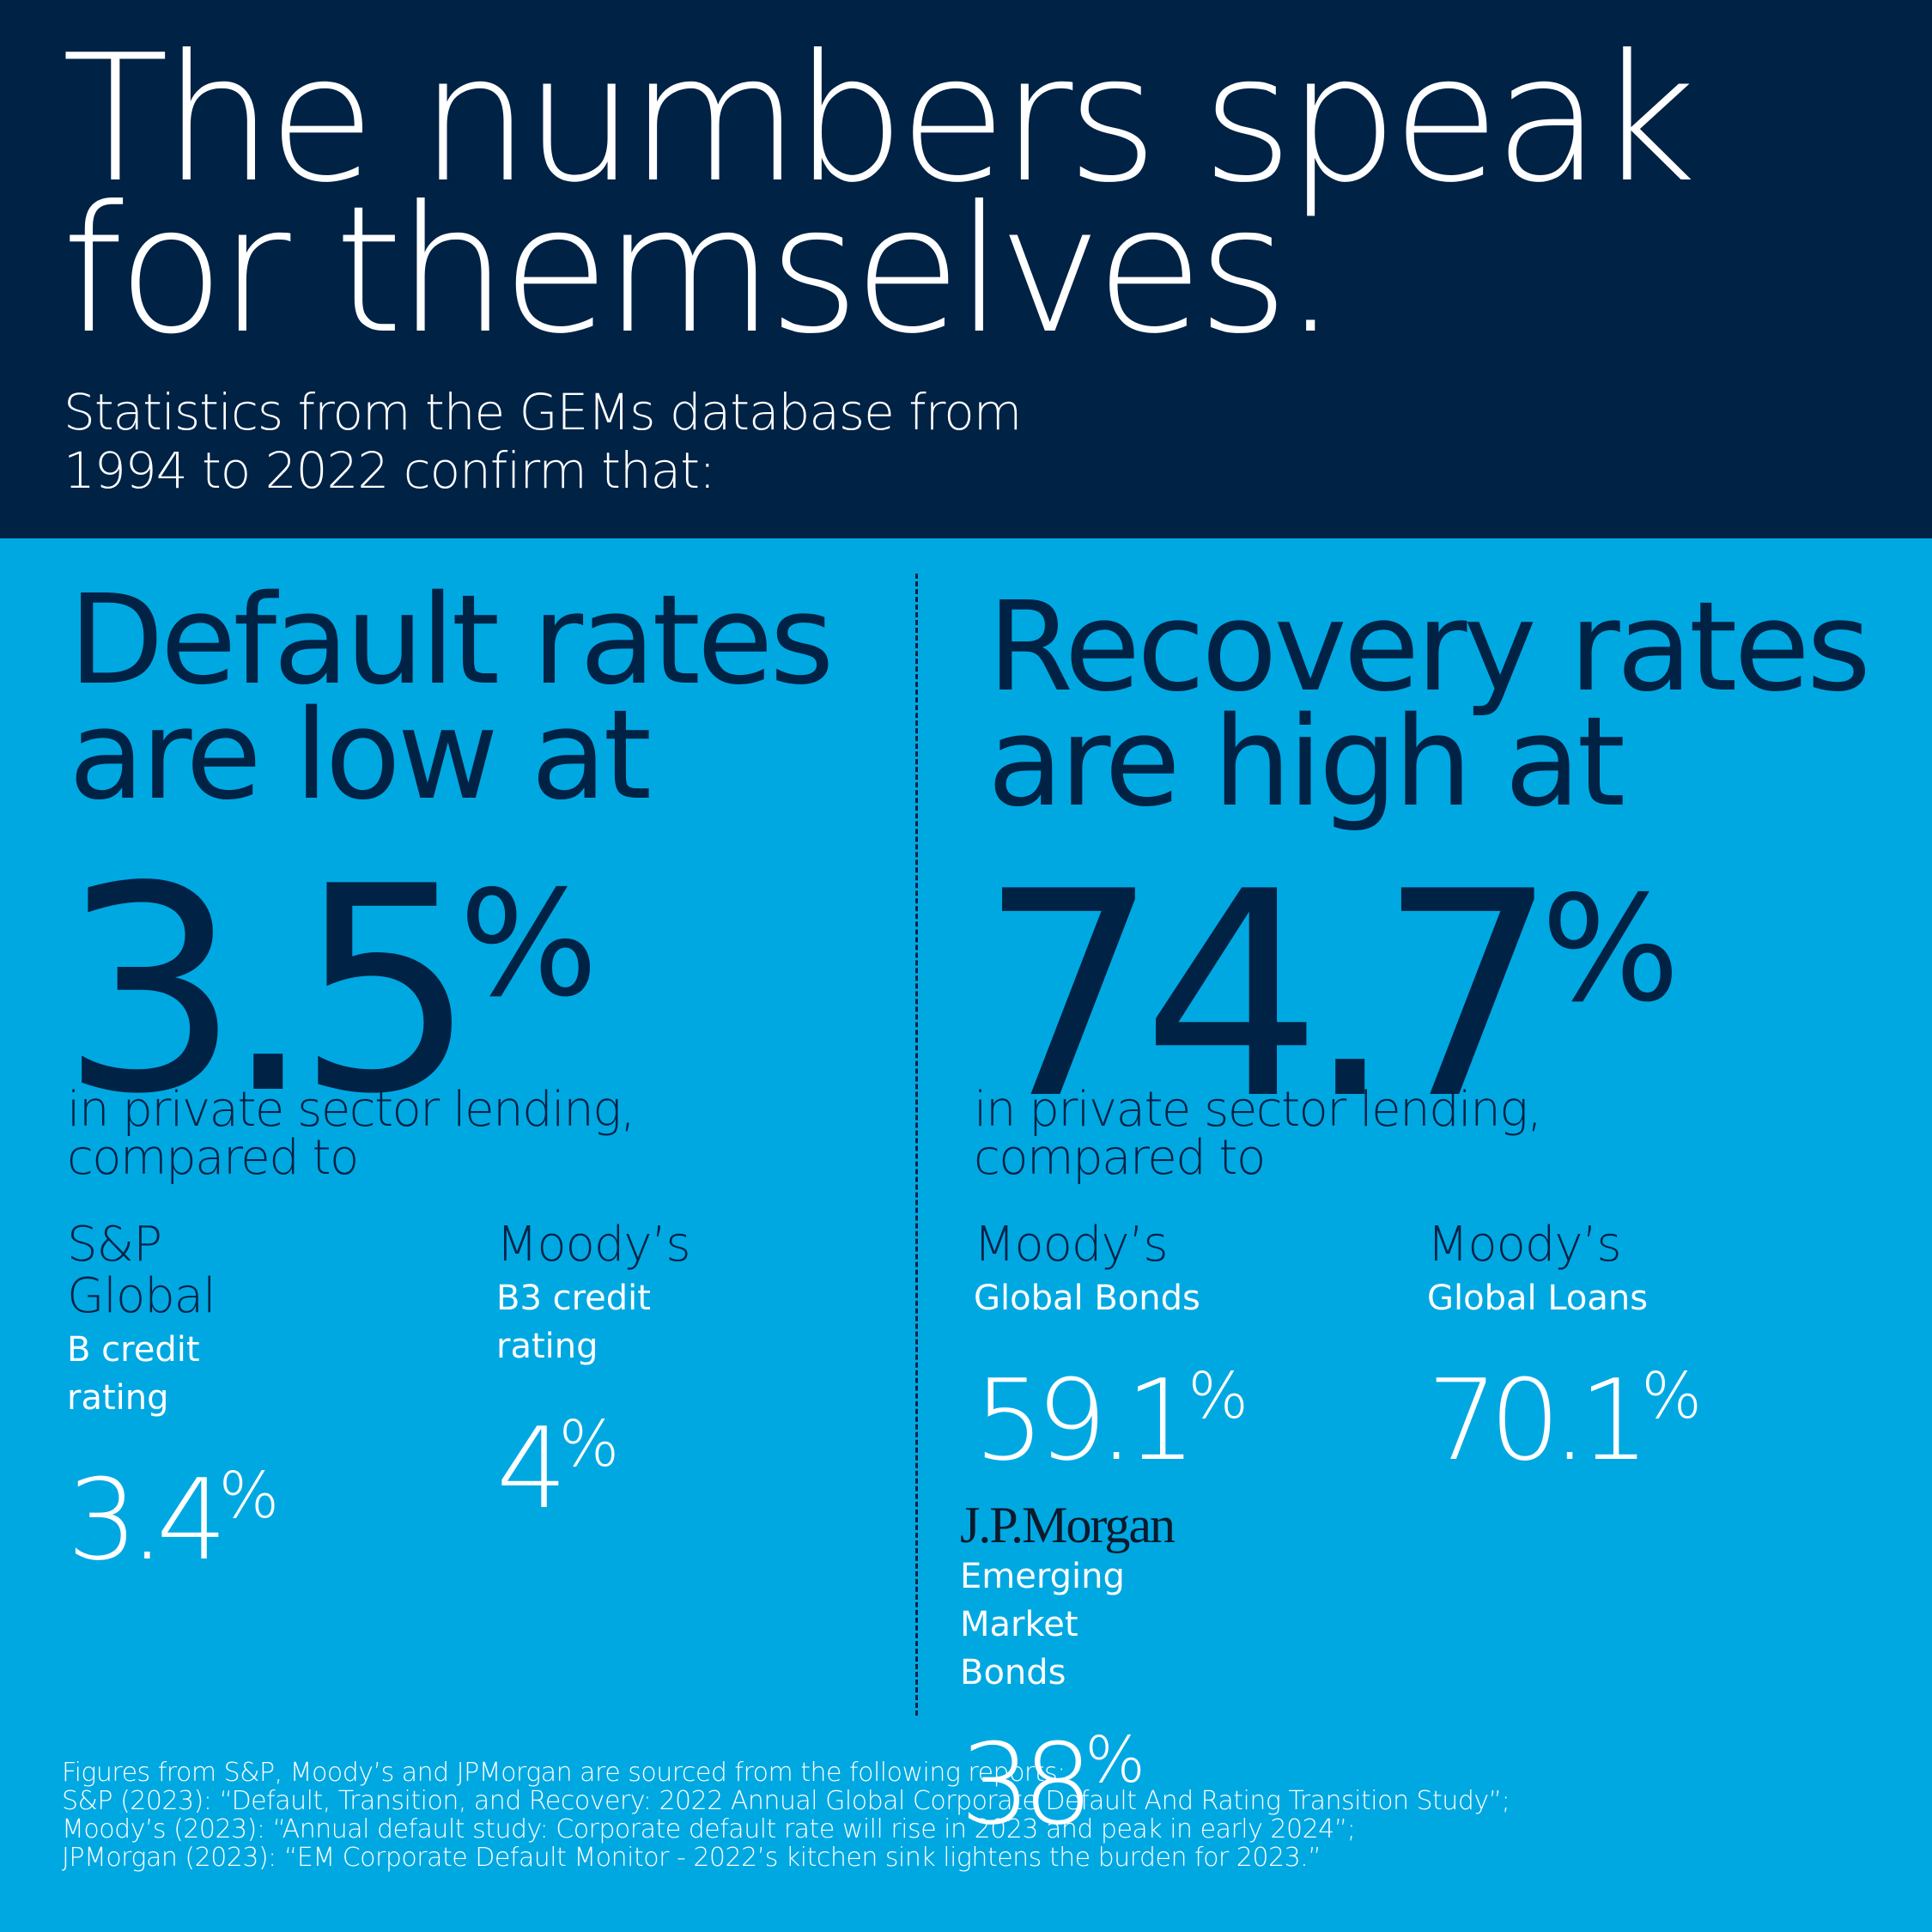  What do you see at coordinates (594, 1373) in the screenshot?
I see `stat-moodys-b3: Moody’s B3 credit rating 4%` at bounding box center [594, 1373].